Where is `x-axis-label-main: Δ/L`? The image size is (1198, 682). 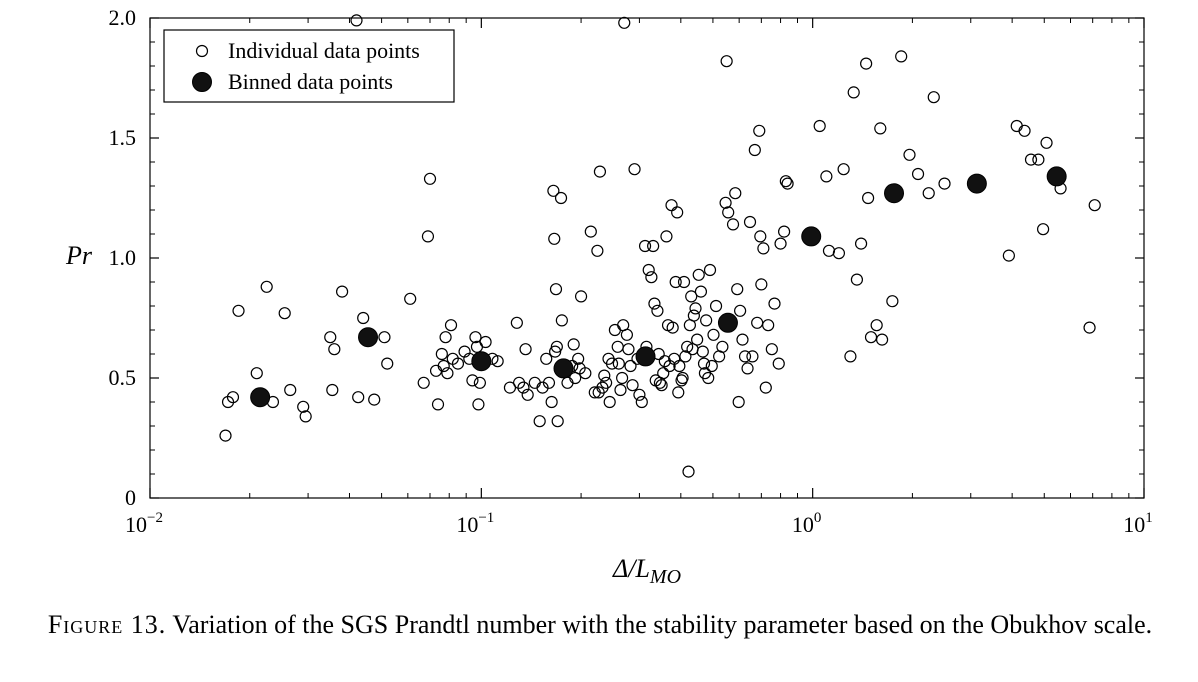
x-axis-label-main: Δ/L is located at coordinates (631, 568).